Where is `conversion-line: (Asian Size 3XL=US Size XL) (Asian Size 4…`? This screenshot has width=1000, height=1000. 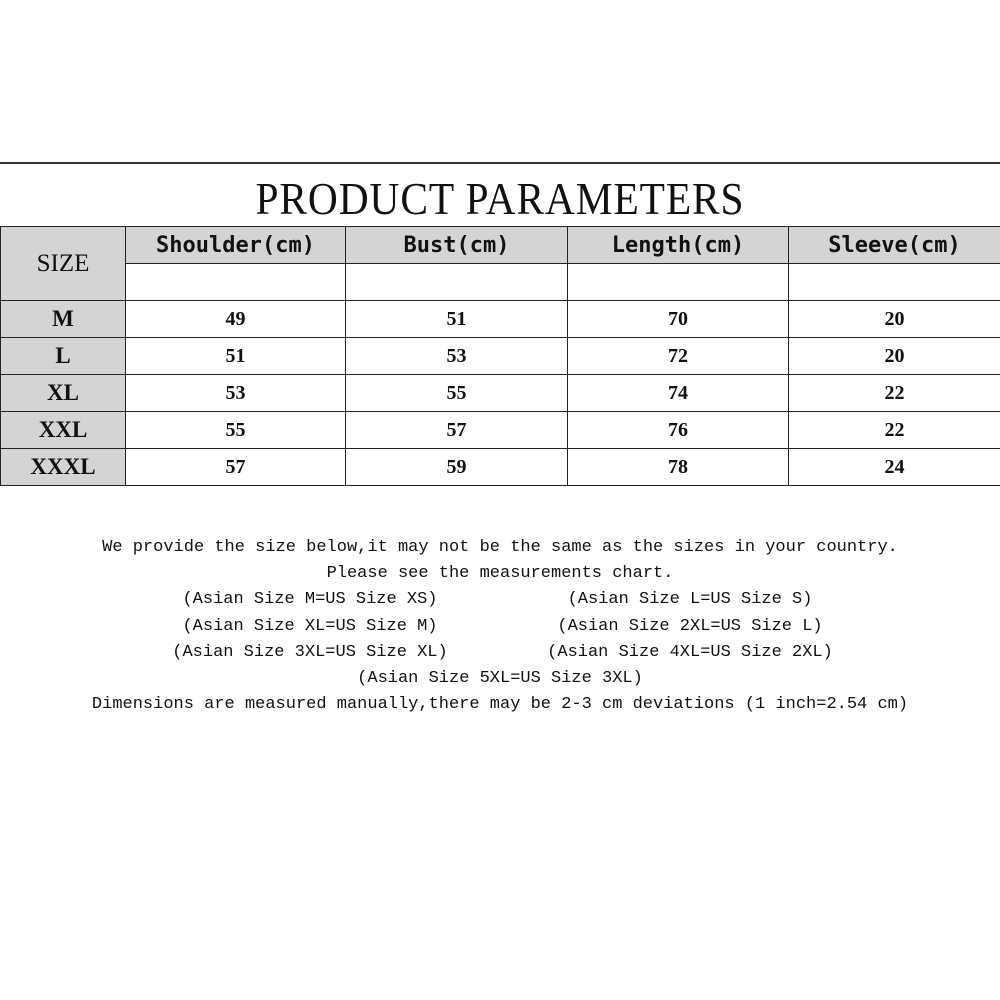 conversion-line: (Asian Size 3XL=US Size XL) (Asian Size 4… is located at coordinates (500, 653).